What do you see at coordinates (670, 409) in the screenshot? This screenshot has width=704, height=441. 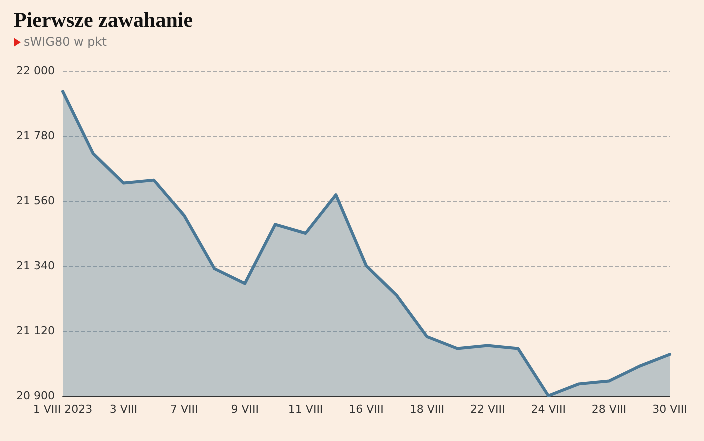 I see `x-tick-label: 30 VIII` at bounding box center [670, 409].